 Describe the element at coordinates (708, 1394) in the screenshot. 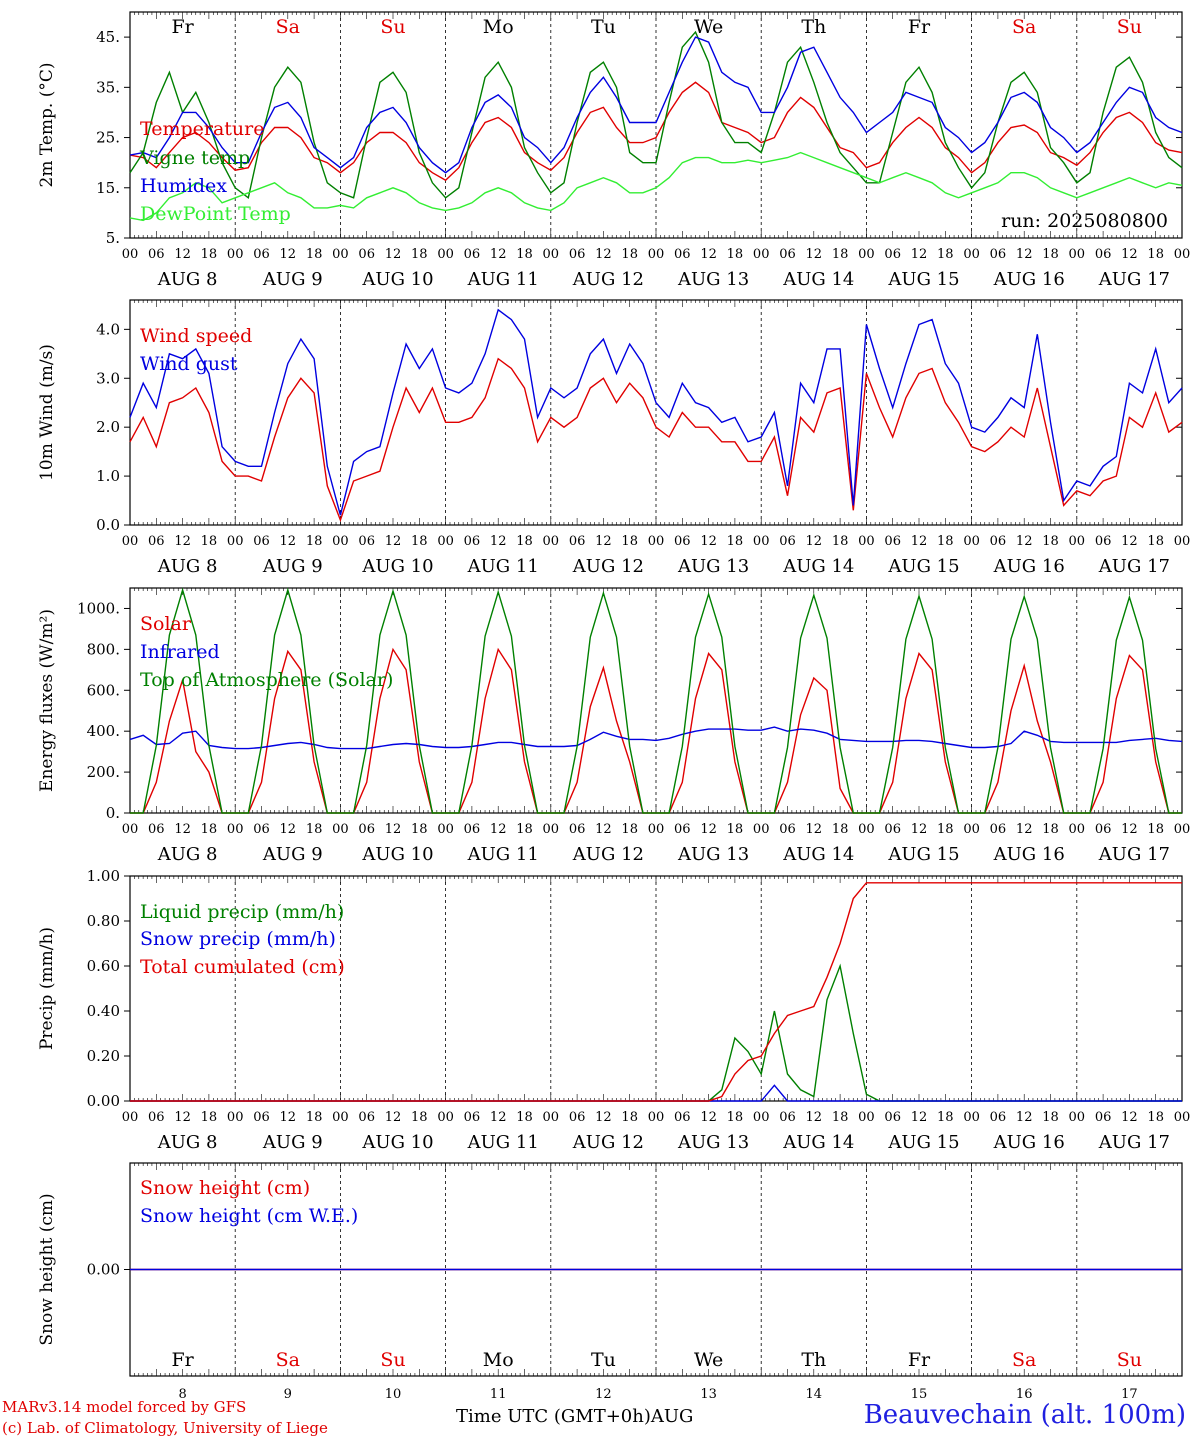

I see `day-number-label: 13` at that location.